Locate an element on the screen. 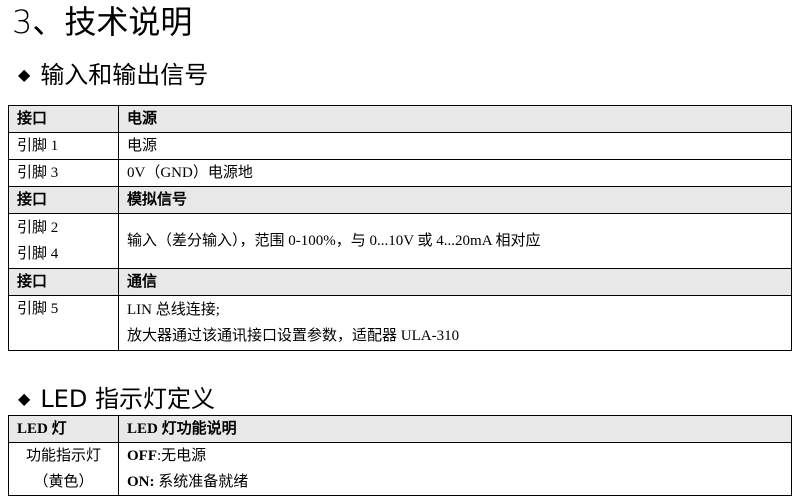 The width and height of the screenshot is (799, 500). cell: LIN 总线连接; 放大器通过该通讯接口设置参数，适配器 ULA-310 is located at coordinates (455, 323).